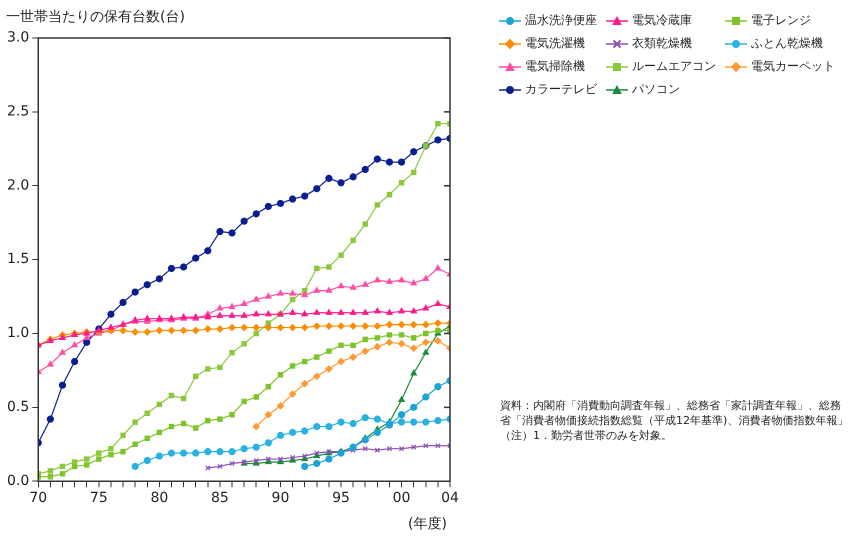  Describe the element at coordinates (662, 43) in the screenshot. I see `legend-label: 衣類乾燥機` at that location.